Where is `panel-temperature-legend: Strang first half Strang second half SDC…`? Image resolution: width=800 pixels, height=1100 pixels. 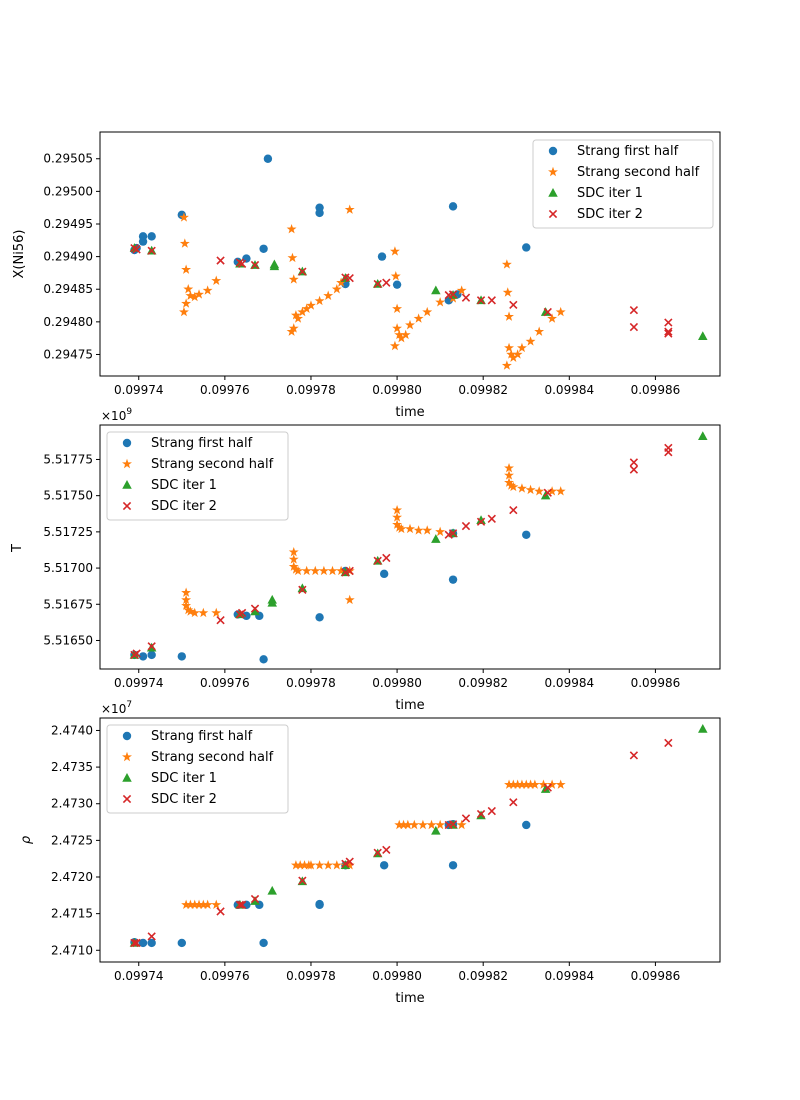 panel-temperature-legend: Strang first half Strang second half SDC… is located at coordinates (197, 476).